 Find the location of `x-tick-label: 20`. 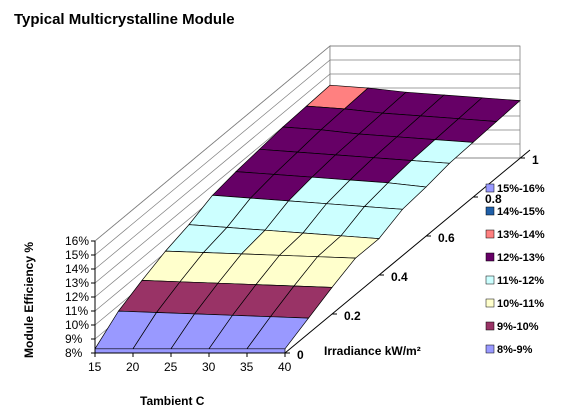

x-tick-label: 20 is located at coordinates (133, 367).